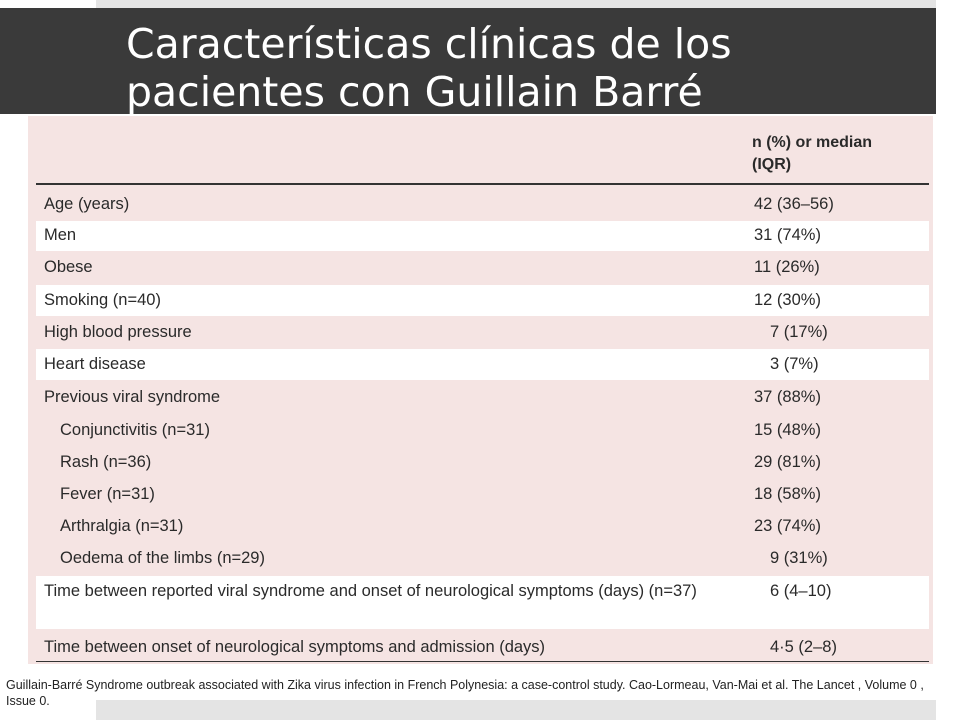  What do you see at coordinates (787, 462) in the screenshot?
I see `row-value: 29 (81%)` at bounding box center [787, 462].